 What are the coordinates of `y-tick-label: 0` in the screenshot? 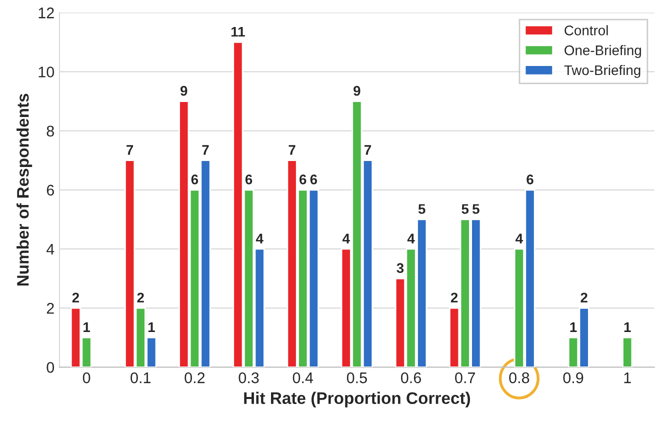 It's located at (50, 367).